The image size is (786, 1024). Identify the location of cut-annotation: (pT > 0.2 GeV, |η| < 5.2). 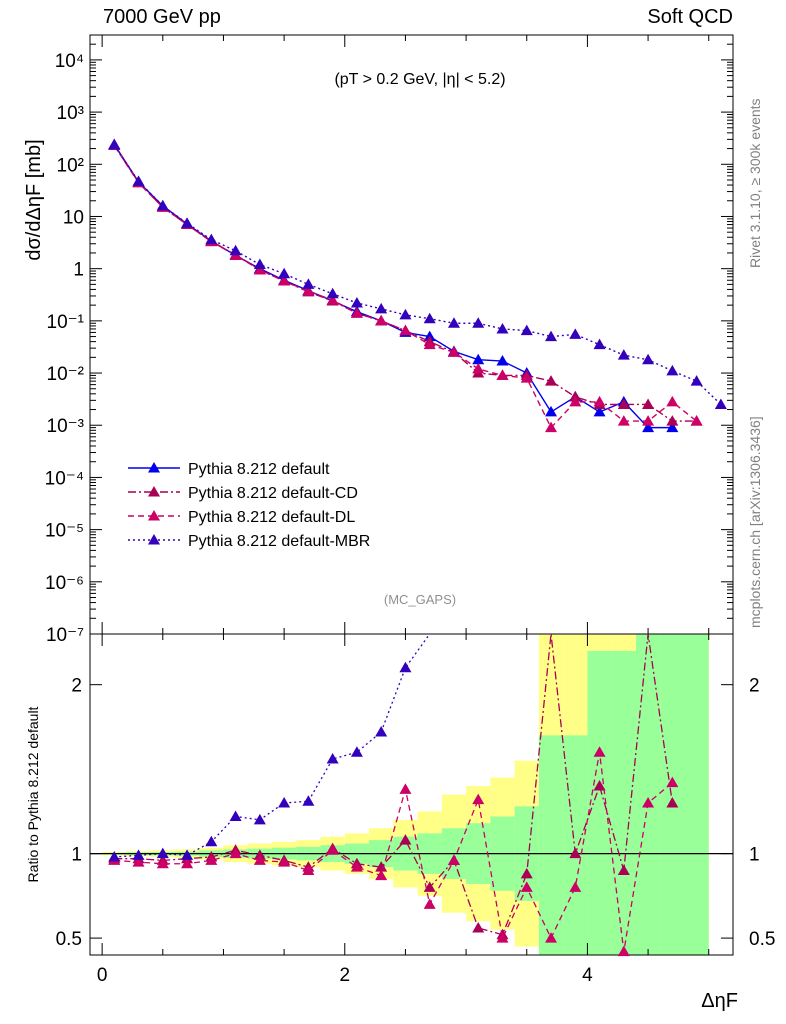
(419, 79).